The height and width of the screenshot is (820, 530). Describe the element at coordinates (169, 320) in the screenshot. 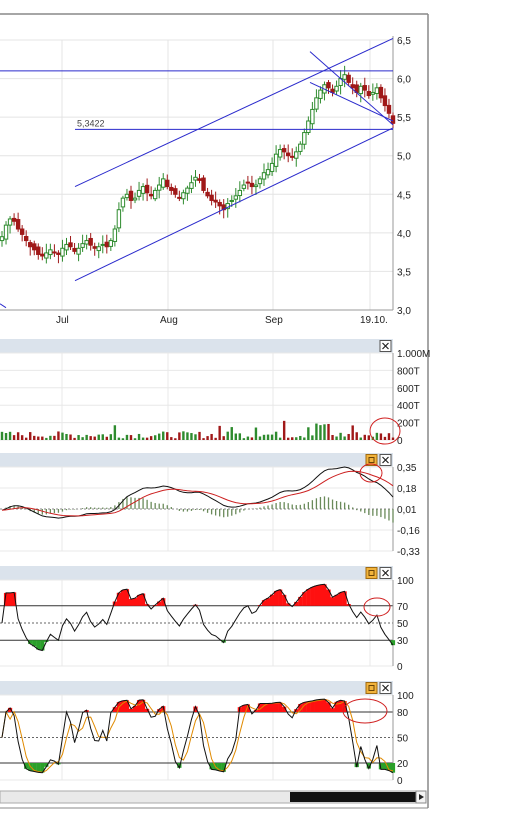

I see `date-axis-tick: Aug` at that location.